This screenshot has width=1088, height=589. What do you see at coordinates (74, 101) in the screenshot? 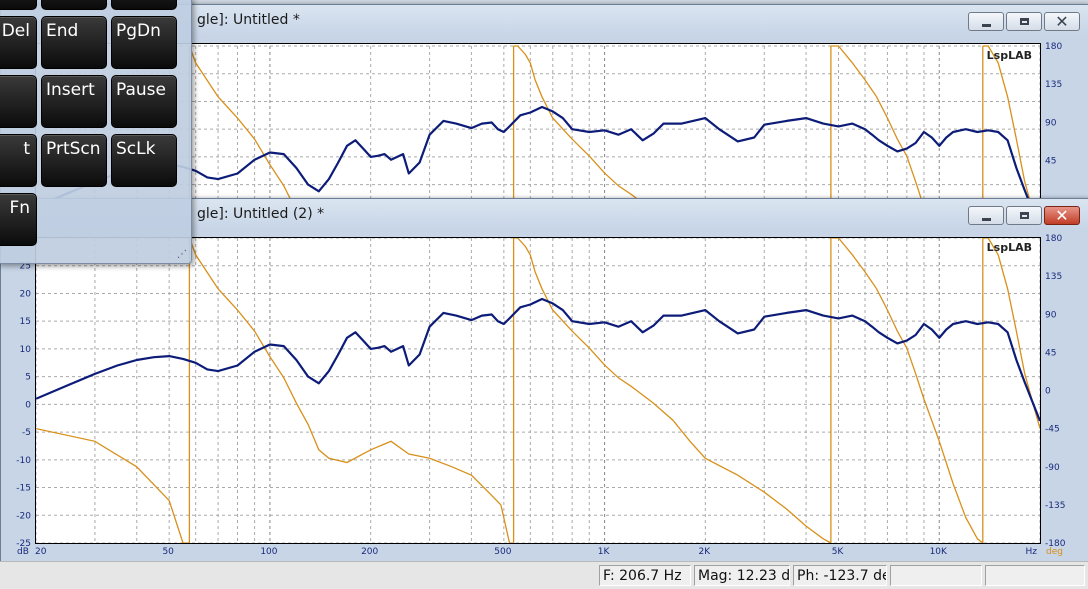
I see `keyboard-key-insert: Insert` at bounding box center [74, 101].